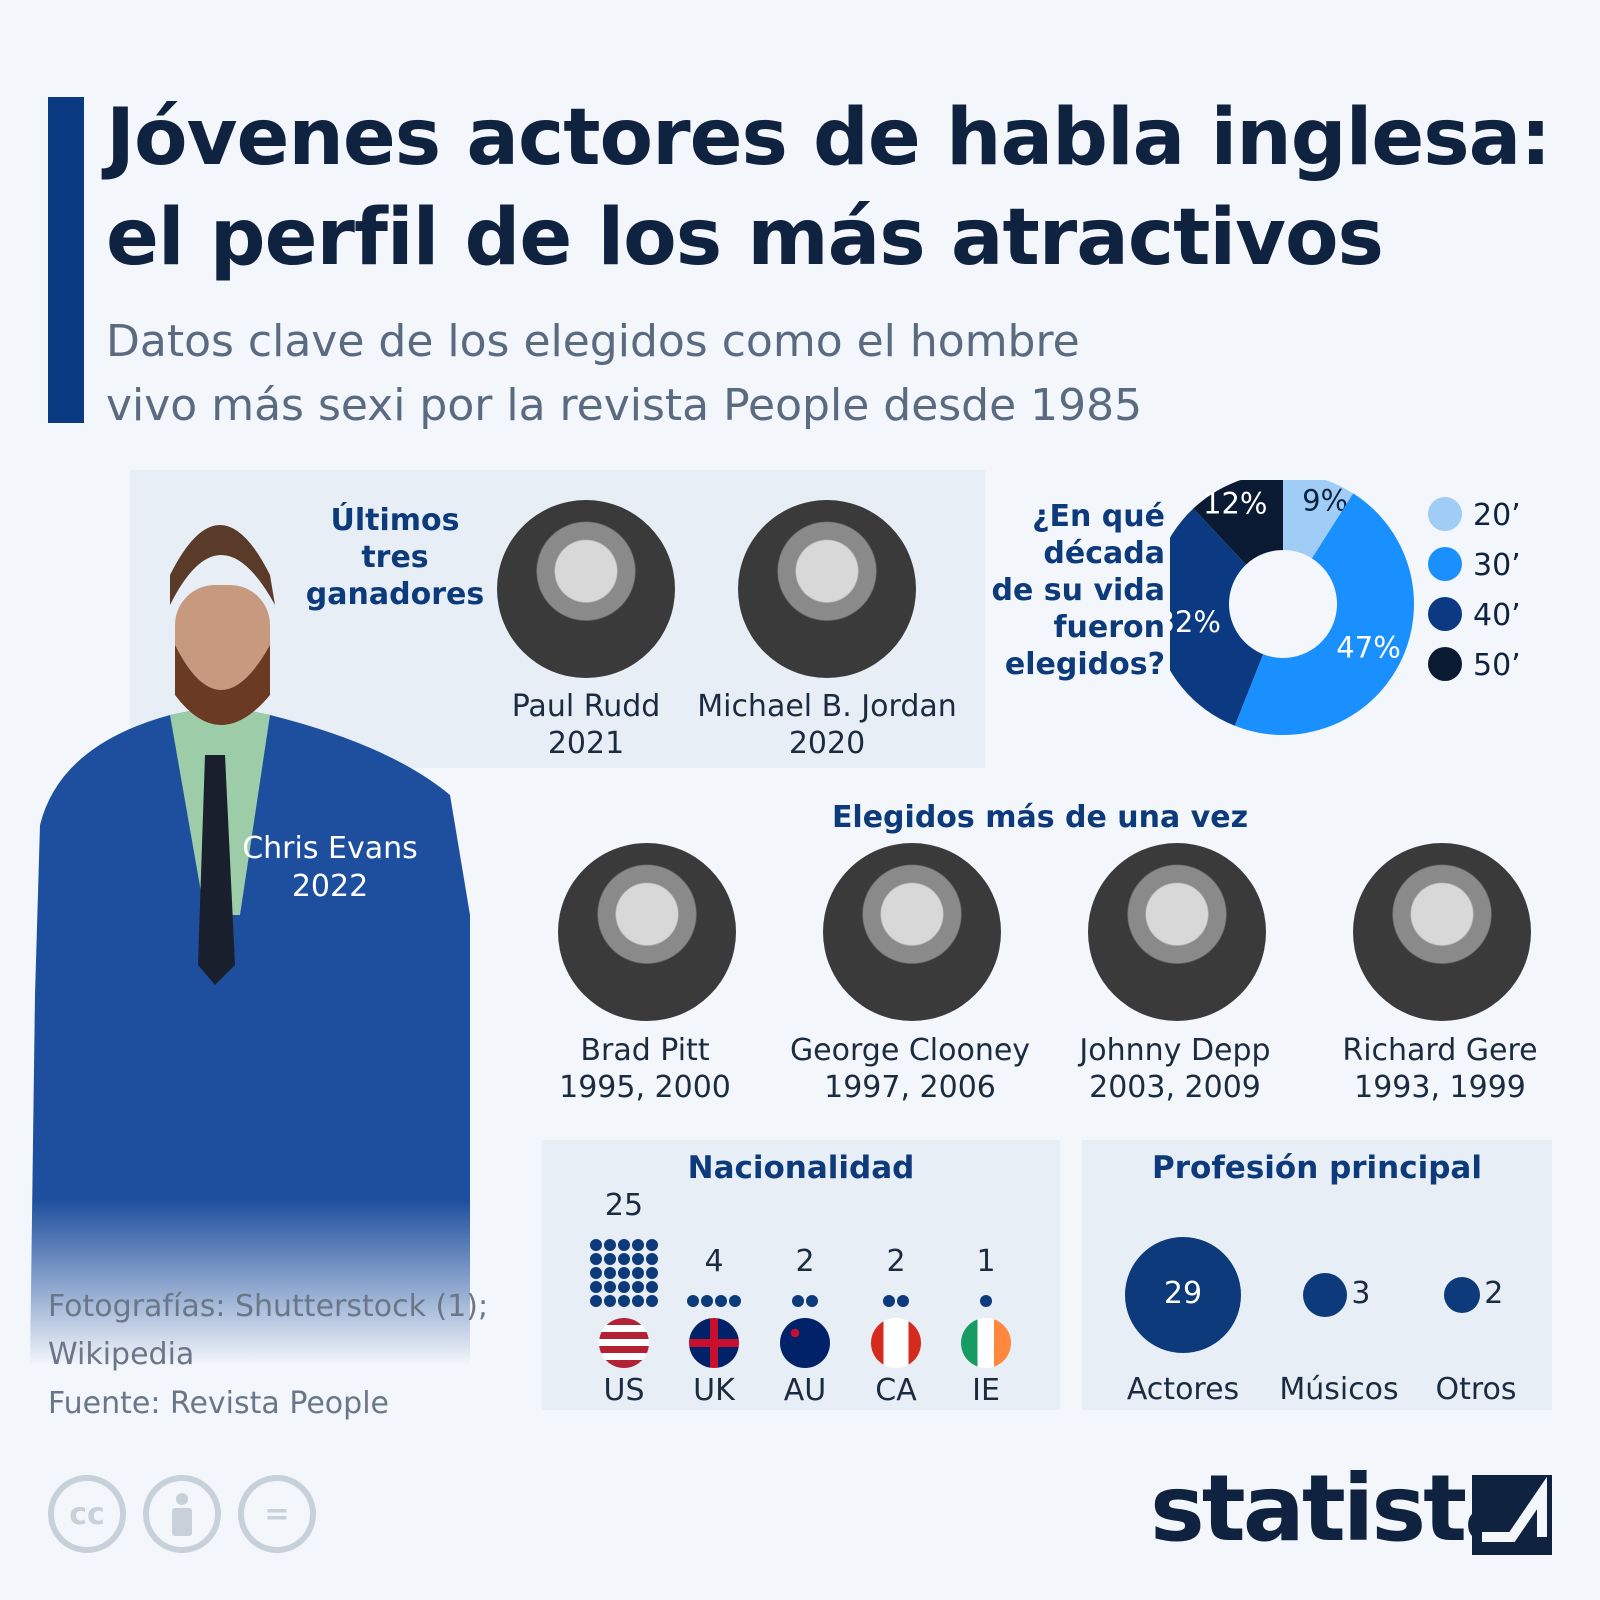  What do you see at coordinates (805, 1390) in the screenshot?
I see `nationality-label: AU` at bounding box center [805, 1390].